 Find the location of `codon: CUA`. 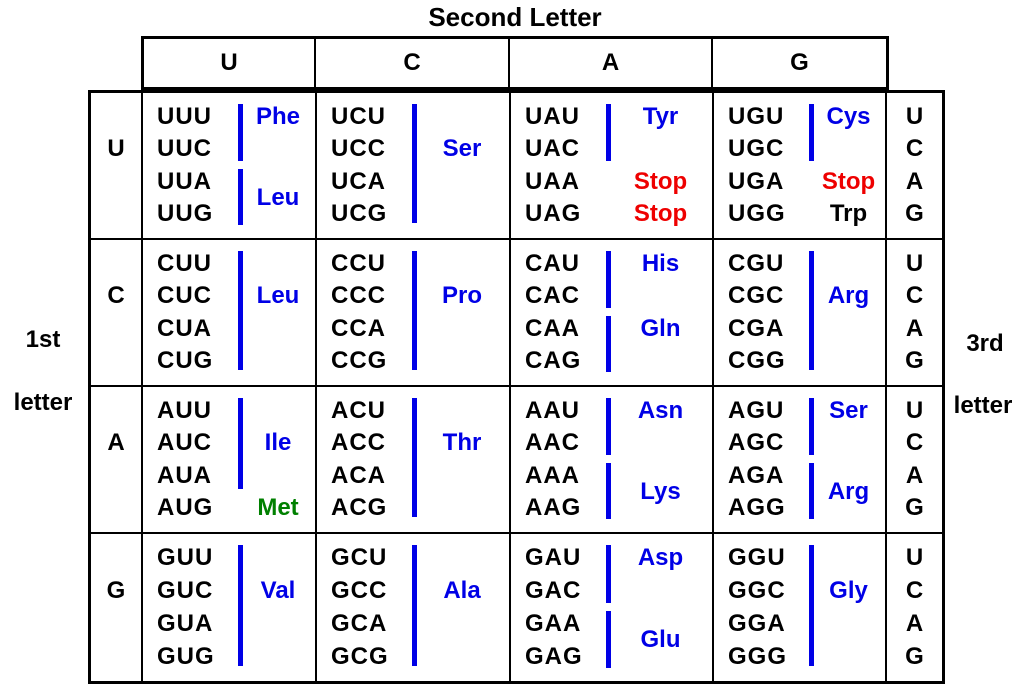

codon: CUA is located at coordinates (184, 328).